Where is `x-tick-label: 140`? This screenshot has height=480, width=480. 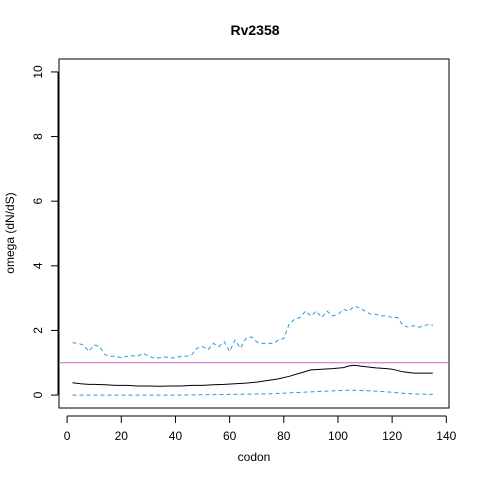 x-tick-label: 140 is located at coordinates (446, 436).